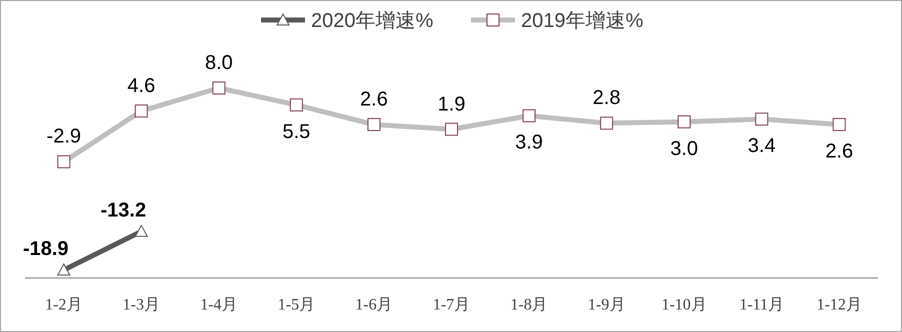  Describe the element at coordinates (684, 305) in the screenshot. I see `x-tick-label: 1-10月` at that location.